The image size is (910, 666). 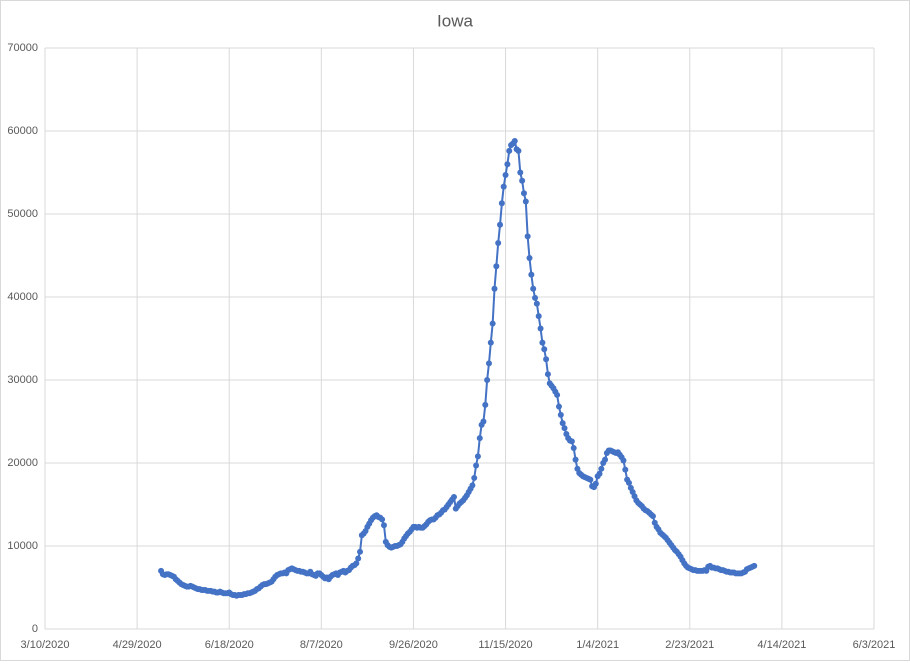 What do you see at coordinates (45, 645) in the screenshot?
I see `x-tick-label: 3/10/2020` at bounding box center [45, 645].